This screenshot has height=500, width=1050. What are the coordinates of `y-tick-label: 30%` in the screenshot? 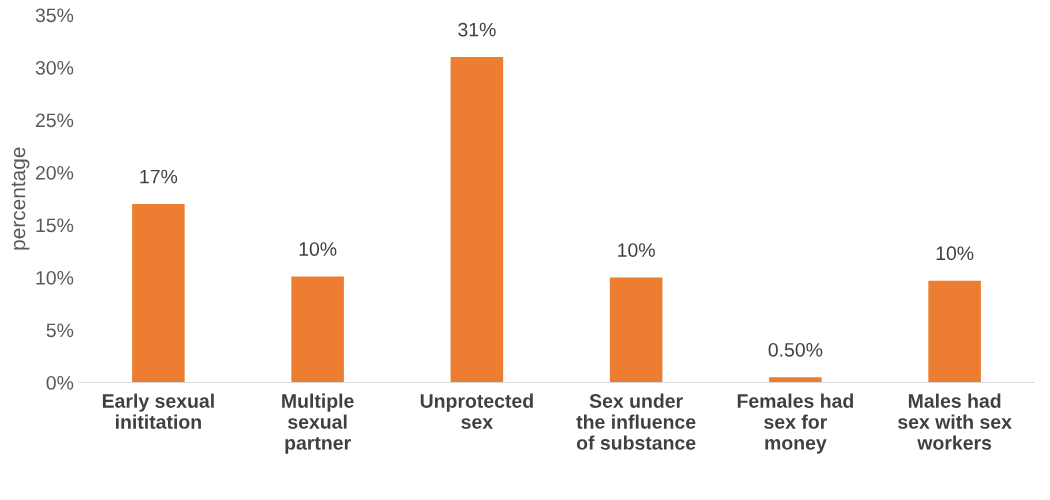 It's located at (54, 67).